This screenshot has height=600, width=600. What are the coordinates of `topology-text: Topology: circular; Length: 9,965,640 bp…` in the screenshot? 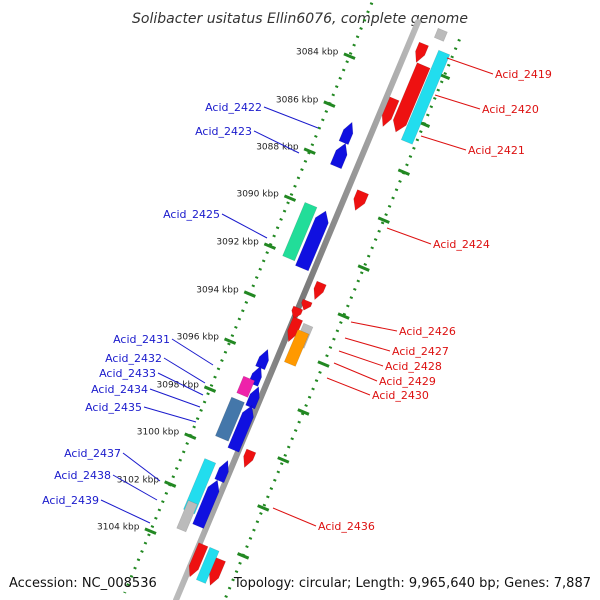 It's located at (412, 583).